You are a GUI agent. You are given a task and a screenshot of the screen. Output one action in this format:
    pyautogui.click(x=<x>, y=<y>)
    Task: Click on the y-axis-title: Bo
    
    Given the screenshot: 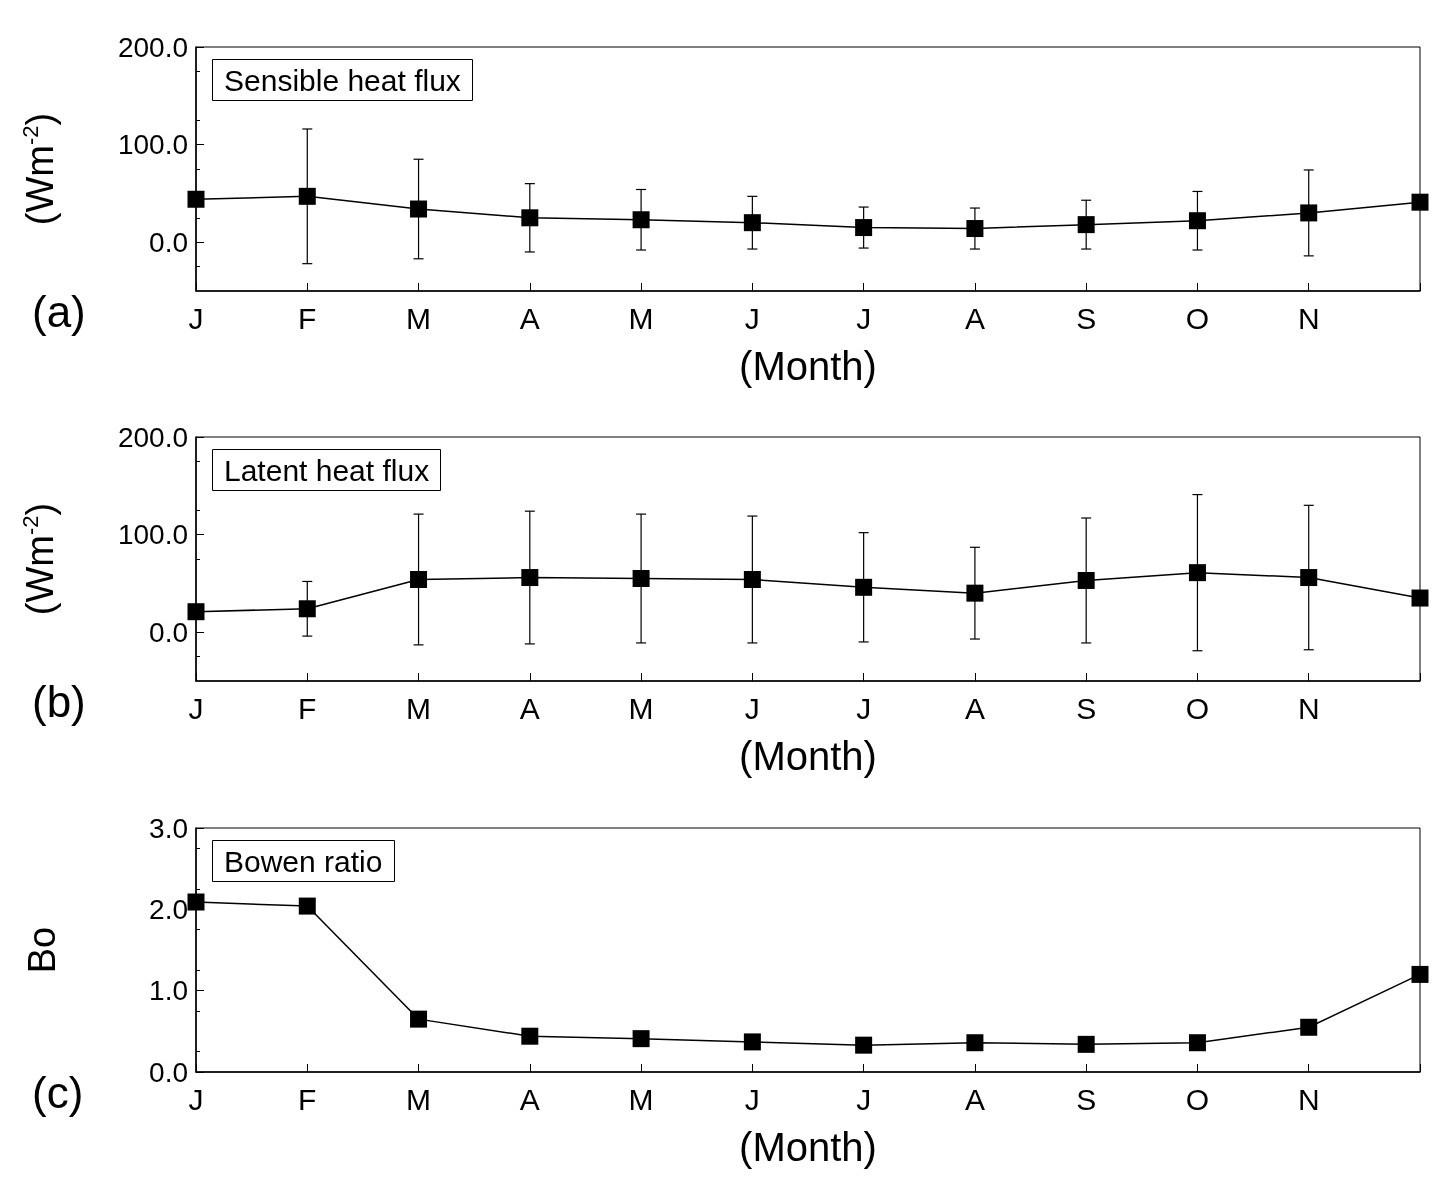 What is the action you would take?
    pyautogui.click(x=42, y=950)
    